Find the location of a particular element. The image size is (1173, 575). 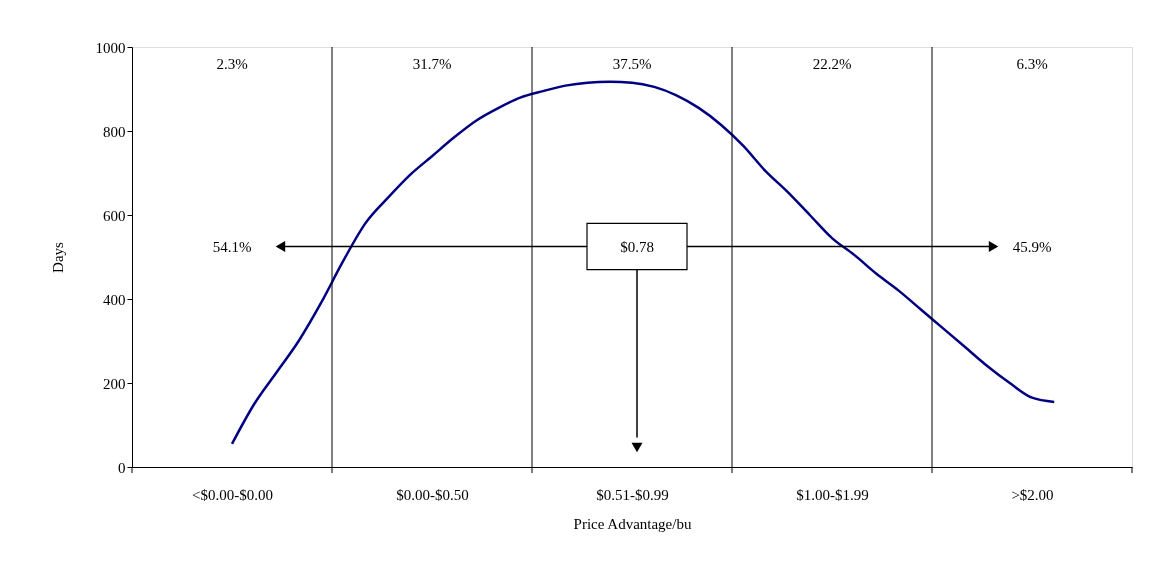

x-tick-label: $0.00-$0.50 is located at coordinates (432, 494).